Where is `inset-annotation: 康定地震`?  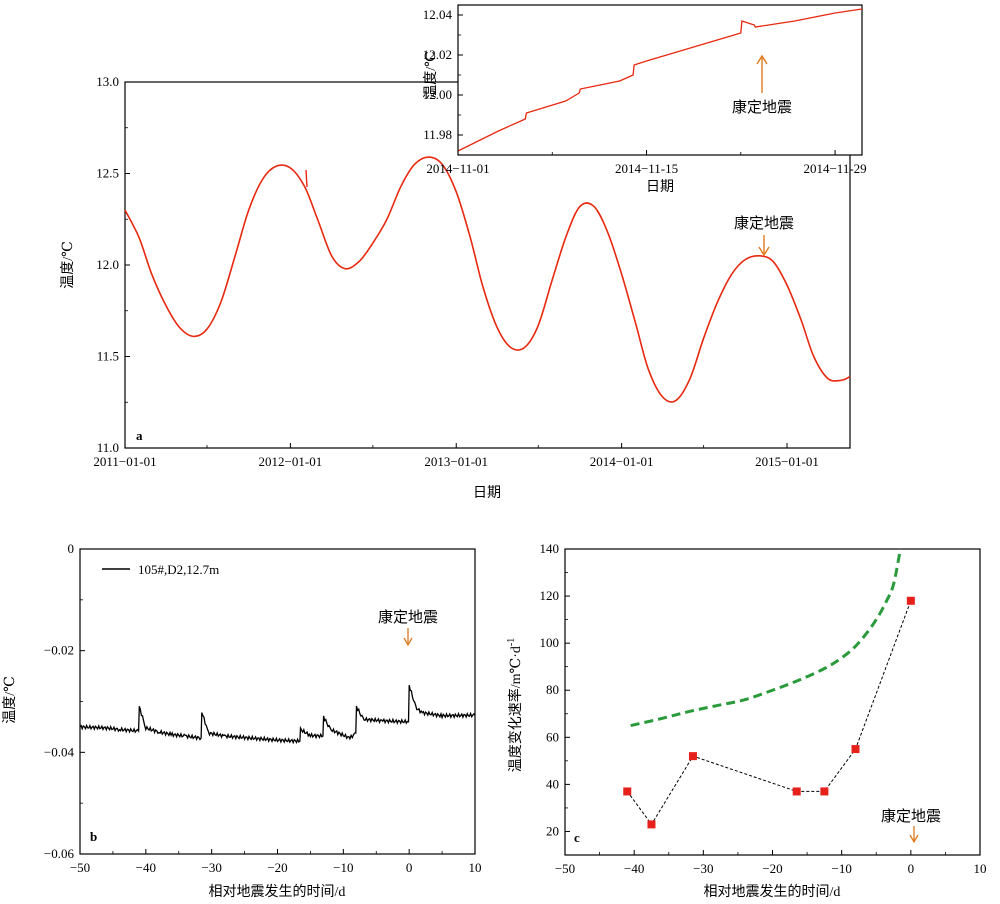
inset-annotation: 康定地震 is located at coordinates (762, 107).